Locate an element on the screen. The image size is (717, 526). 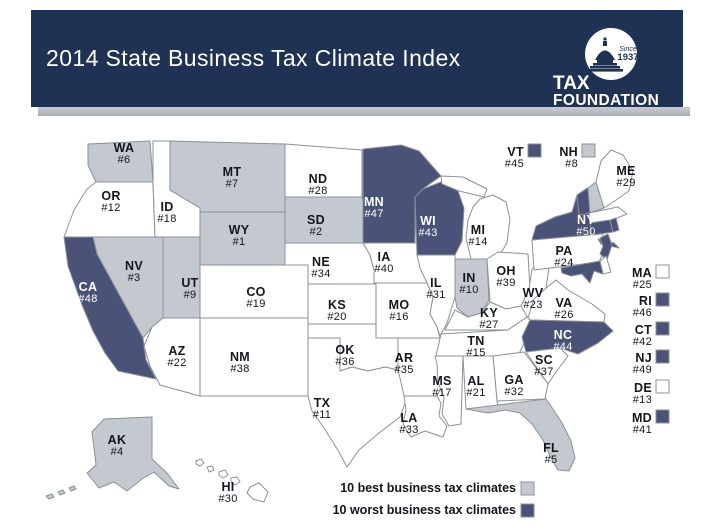
state-shape-ak is located at coordinates (133, 454).